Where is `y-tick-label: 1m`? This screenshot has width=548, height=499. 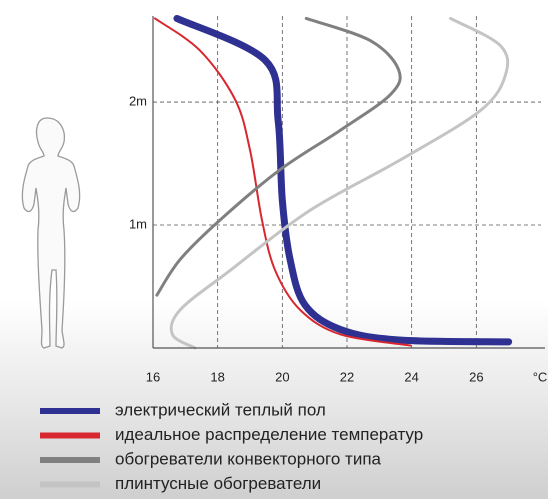
y-tick-label: 1m is located at coordinates (138, 223).